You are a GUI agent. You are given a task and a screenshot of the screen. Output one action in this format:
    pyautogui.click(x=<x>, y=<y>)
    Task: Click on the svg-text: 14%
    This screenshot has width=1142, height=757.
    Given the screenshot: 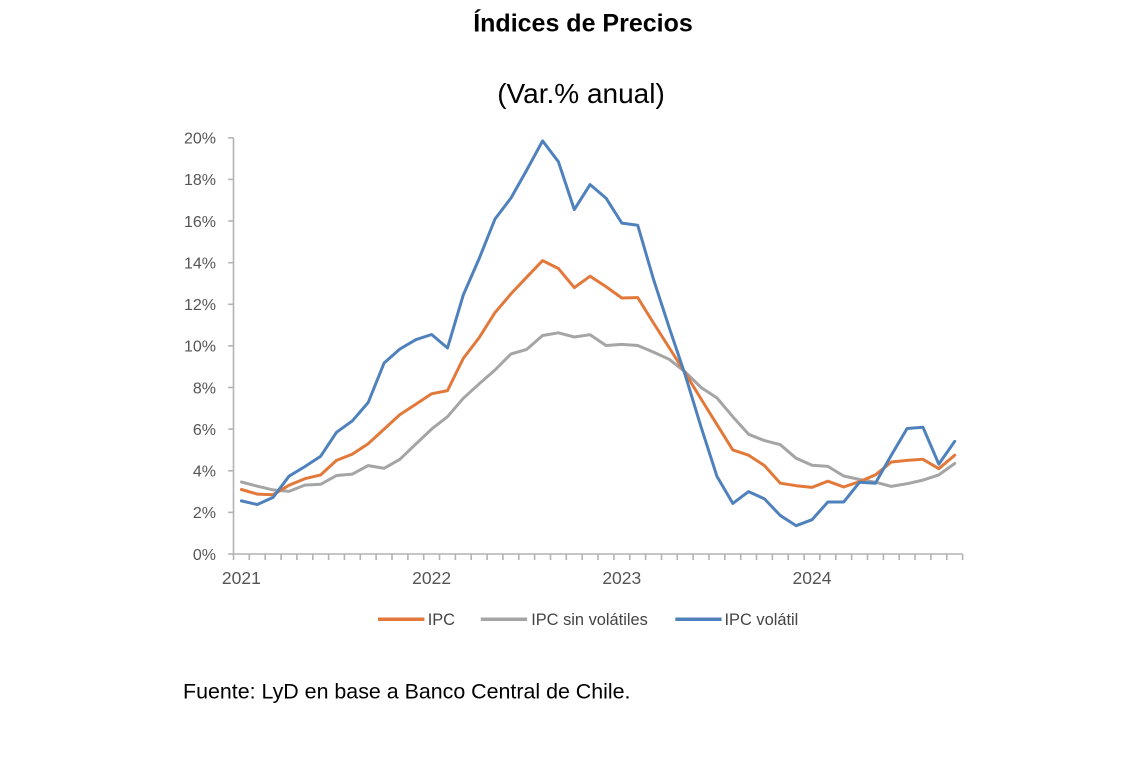 What is the action you would take?
    pyautogui.click(x=200, y=264)
    